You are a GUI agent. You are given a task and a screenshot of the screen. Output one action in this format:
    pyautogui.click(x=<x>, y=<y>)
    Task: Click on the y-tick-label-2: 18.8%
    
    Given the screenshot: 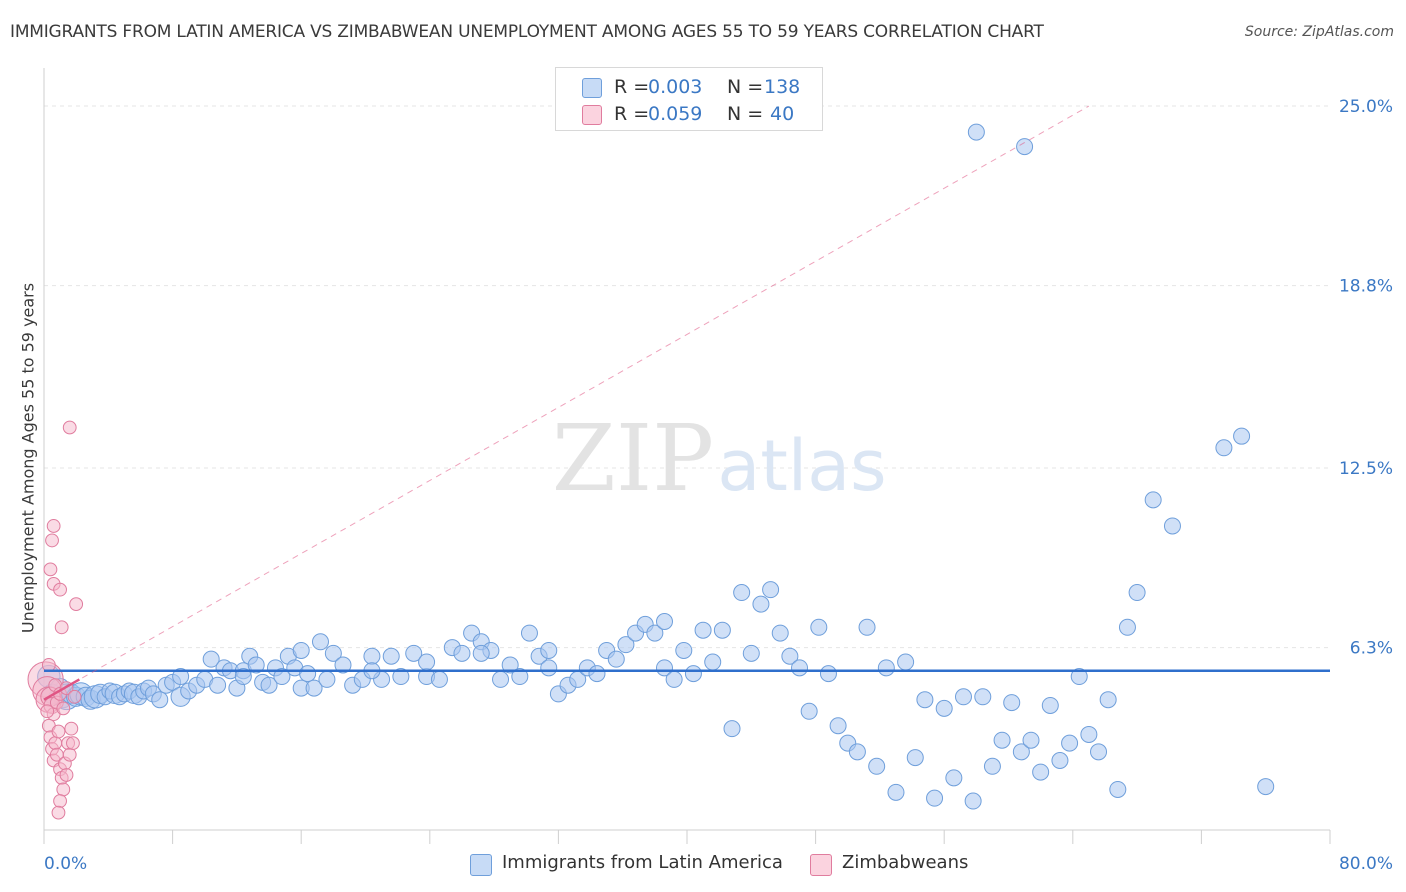 What is the action you would take?
    pyautogui.click(x=1366, y=287)
    